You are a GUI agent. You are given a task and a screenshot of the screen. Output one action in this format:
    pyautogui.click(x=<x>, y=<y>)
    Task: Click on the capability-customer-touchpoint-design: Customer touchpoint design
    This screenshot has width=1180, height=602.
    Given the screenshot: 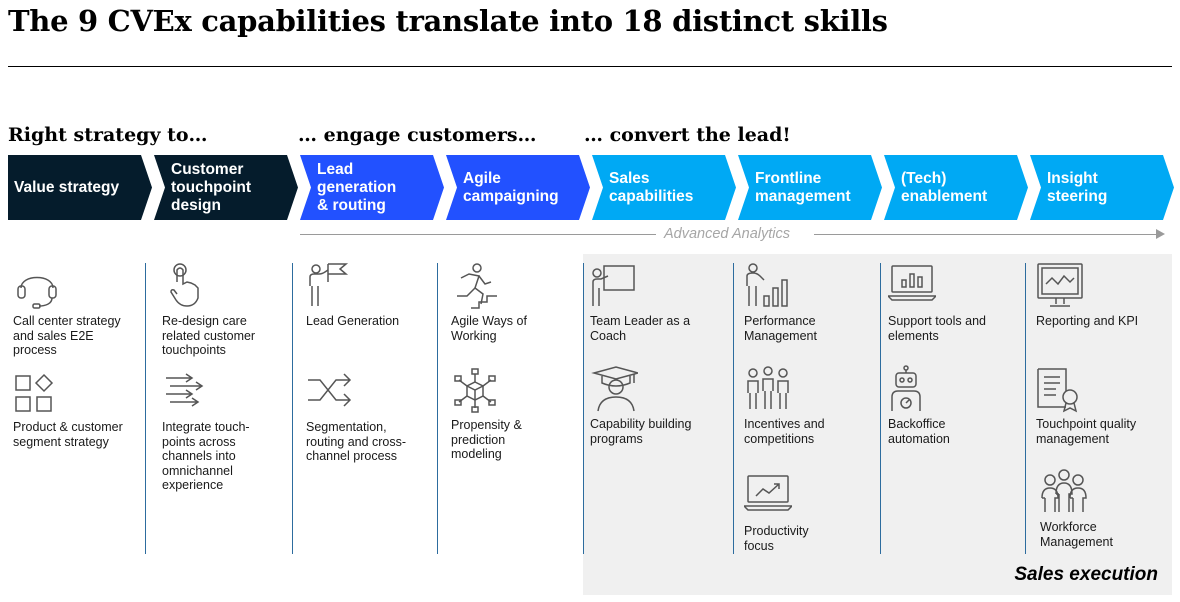 What is the action you would take?
    pyautogui.click(x=226, y=187)
    